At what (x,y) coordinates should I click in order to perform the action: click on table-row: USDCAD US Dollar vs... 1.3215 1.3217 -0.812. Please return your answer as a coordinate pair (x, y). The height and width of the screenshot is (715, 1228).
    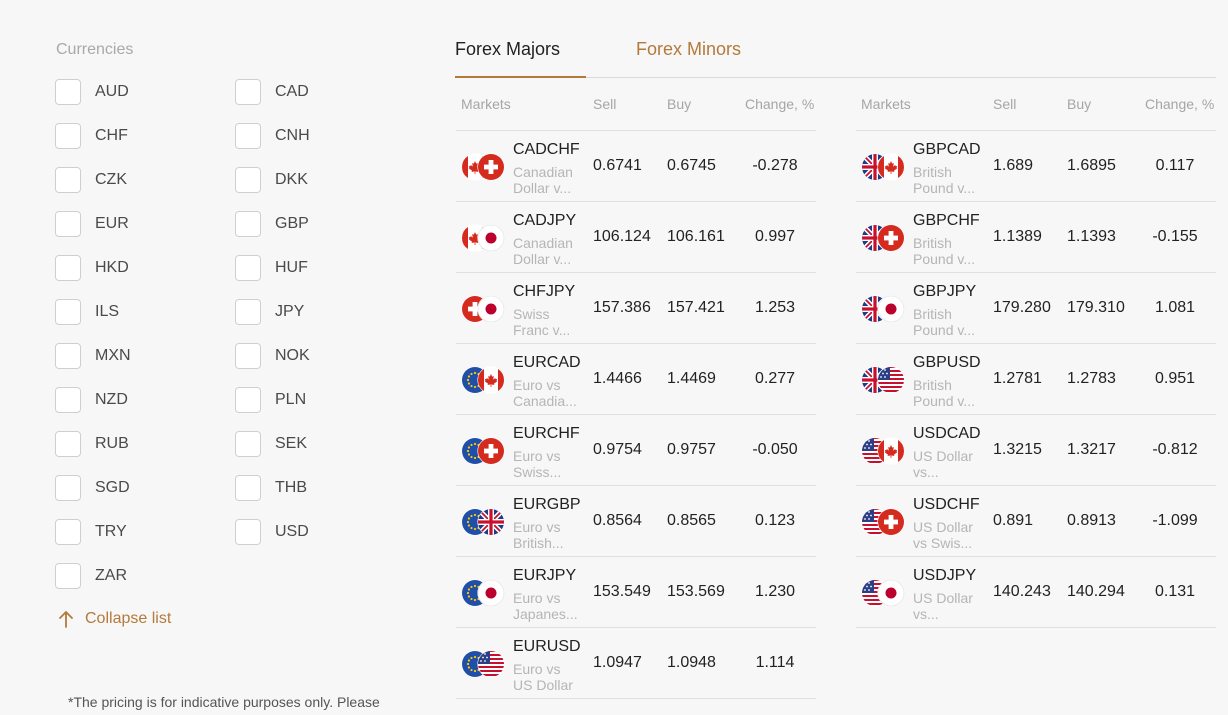
    Looking at the image, I should click on (1036, 450).